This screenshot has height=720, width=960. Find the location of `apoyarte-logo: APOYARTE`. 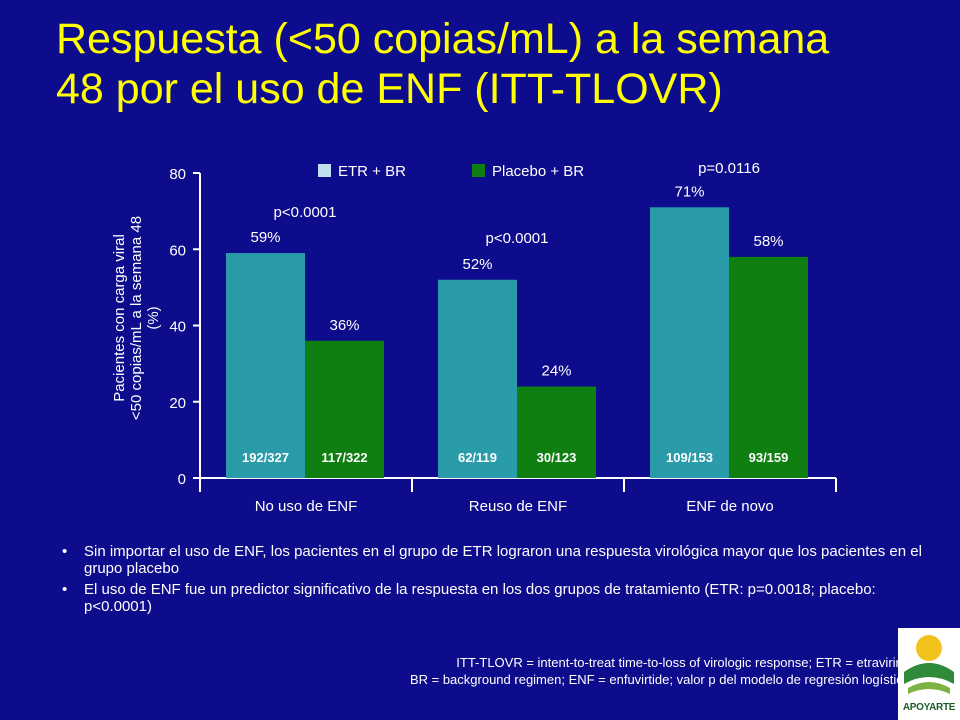

apoyarte-logo: APOYARTE is located at coordinates (929, 674).